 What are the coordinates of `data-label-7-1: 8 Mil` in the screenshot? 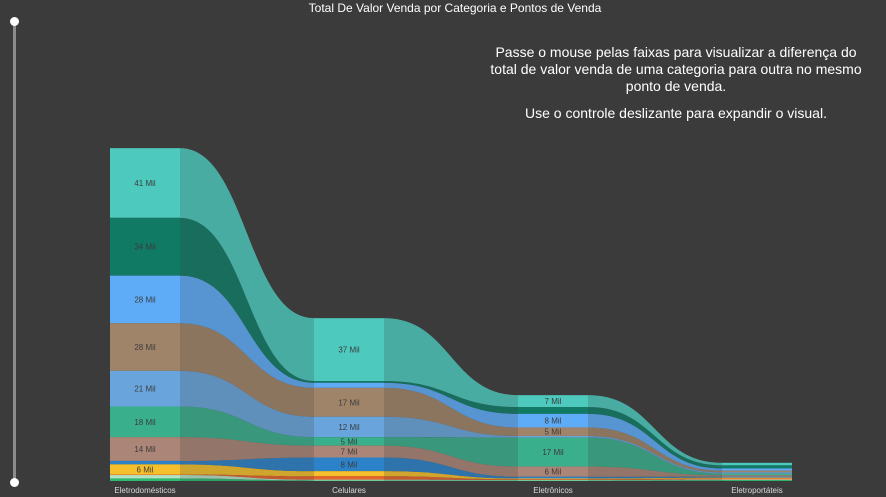 It's located at (349, 464).